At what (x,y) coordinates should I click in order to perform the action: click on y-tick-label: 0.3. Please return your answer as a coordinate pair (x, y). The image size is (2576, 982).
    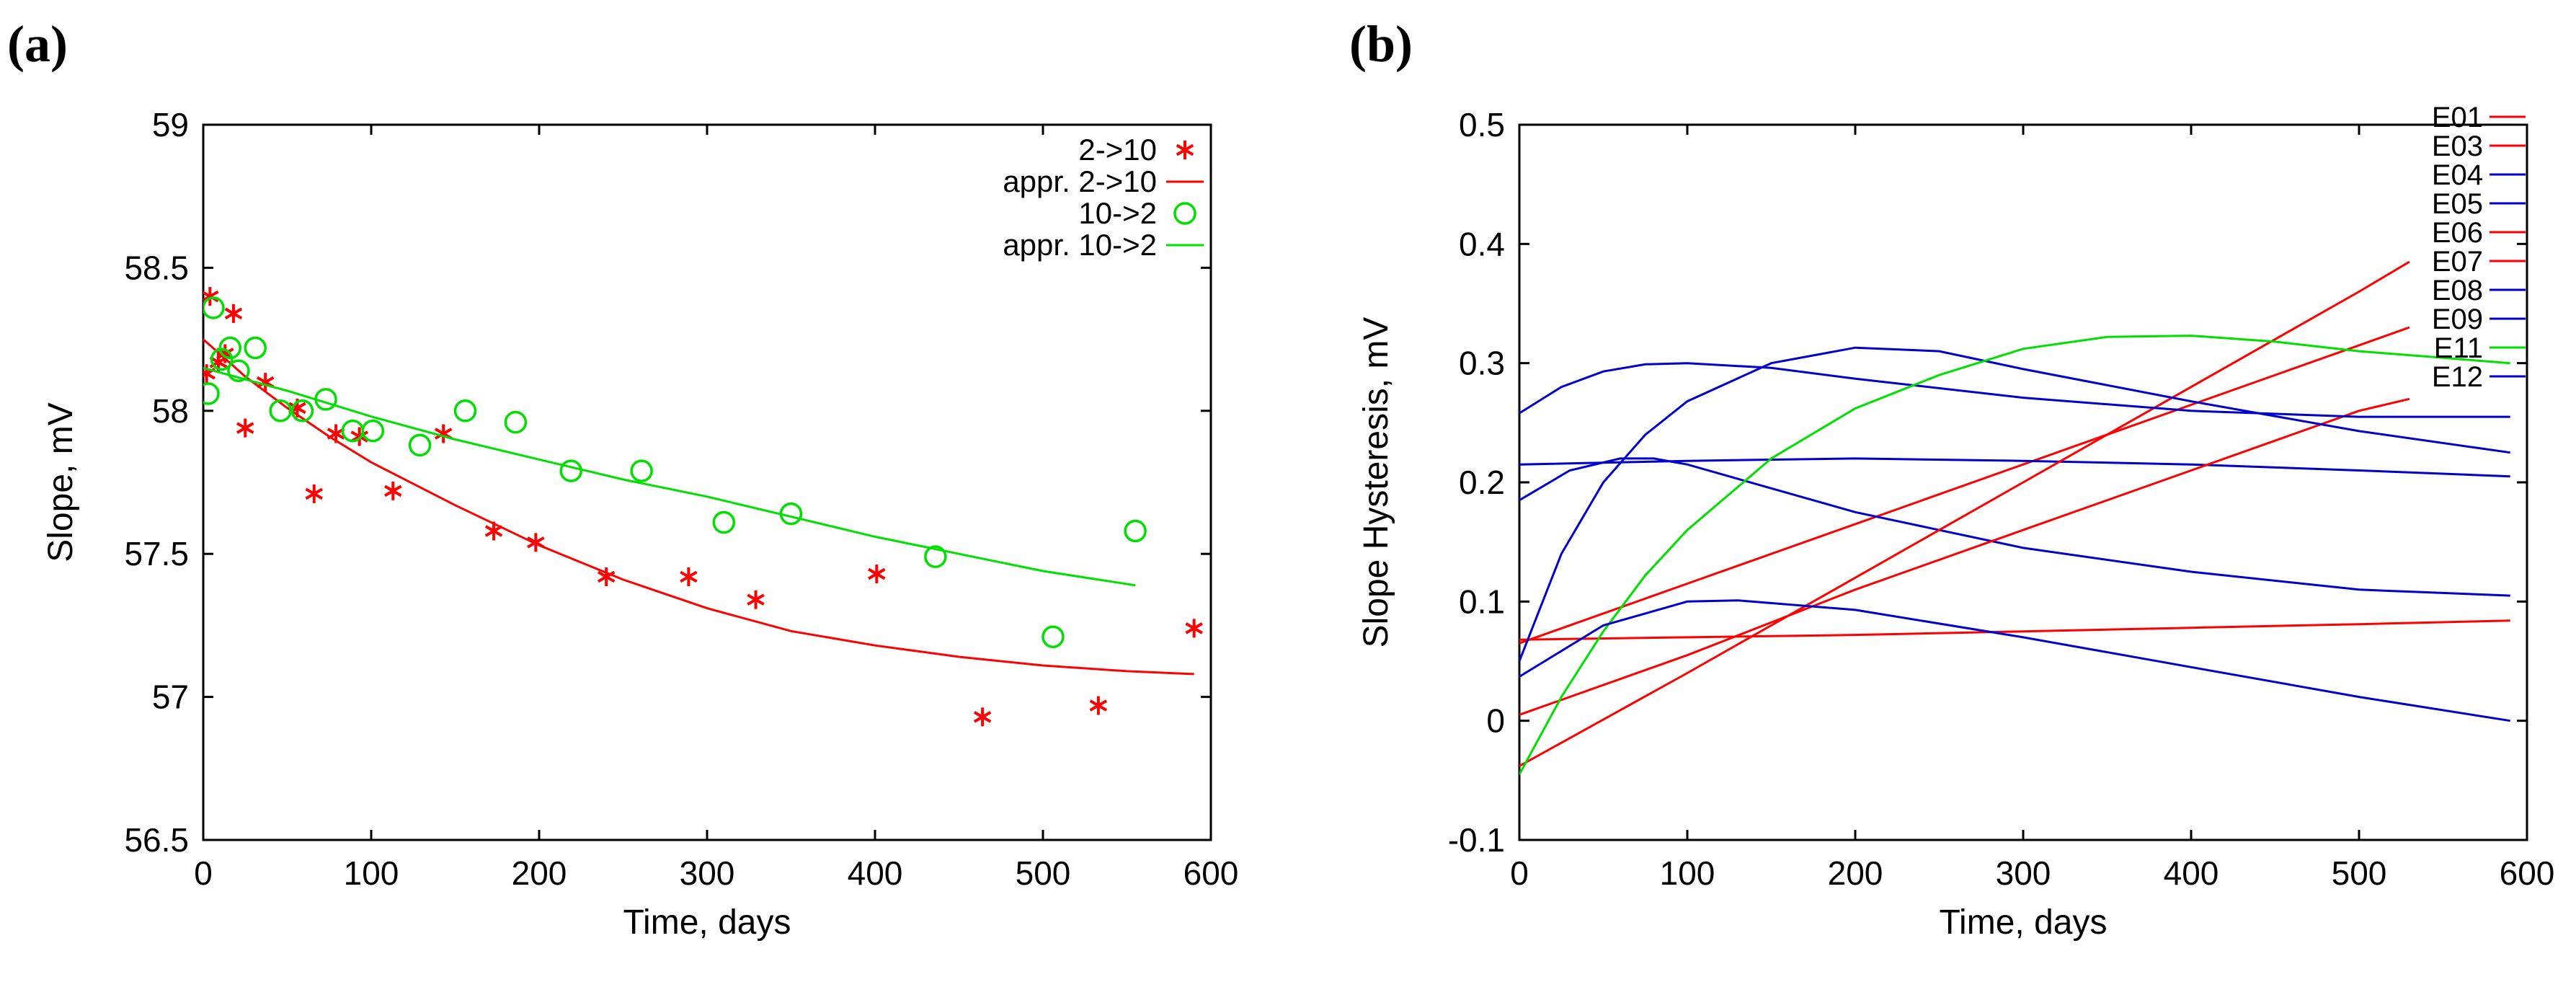
    Looking at the image, I should click on (1482, 363).